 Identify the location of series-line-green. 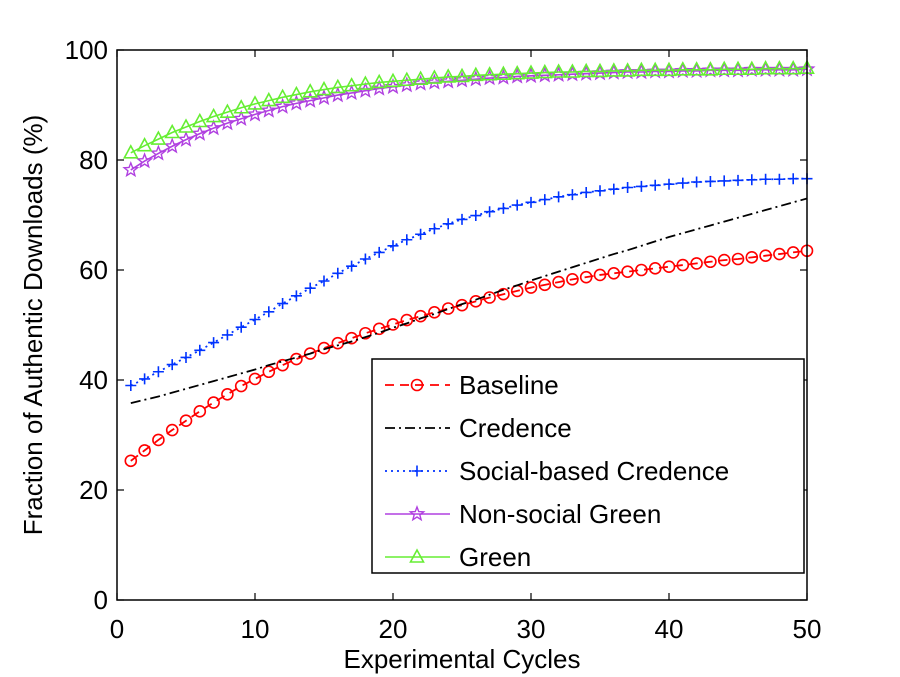
(469, 110).